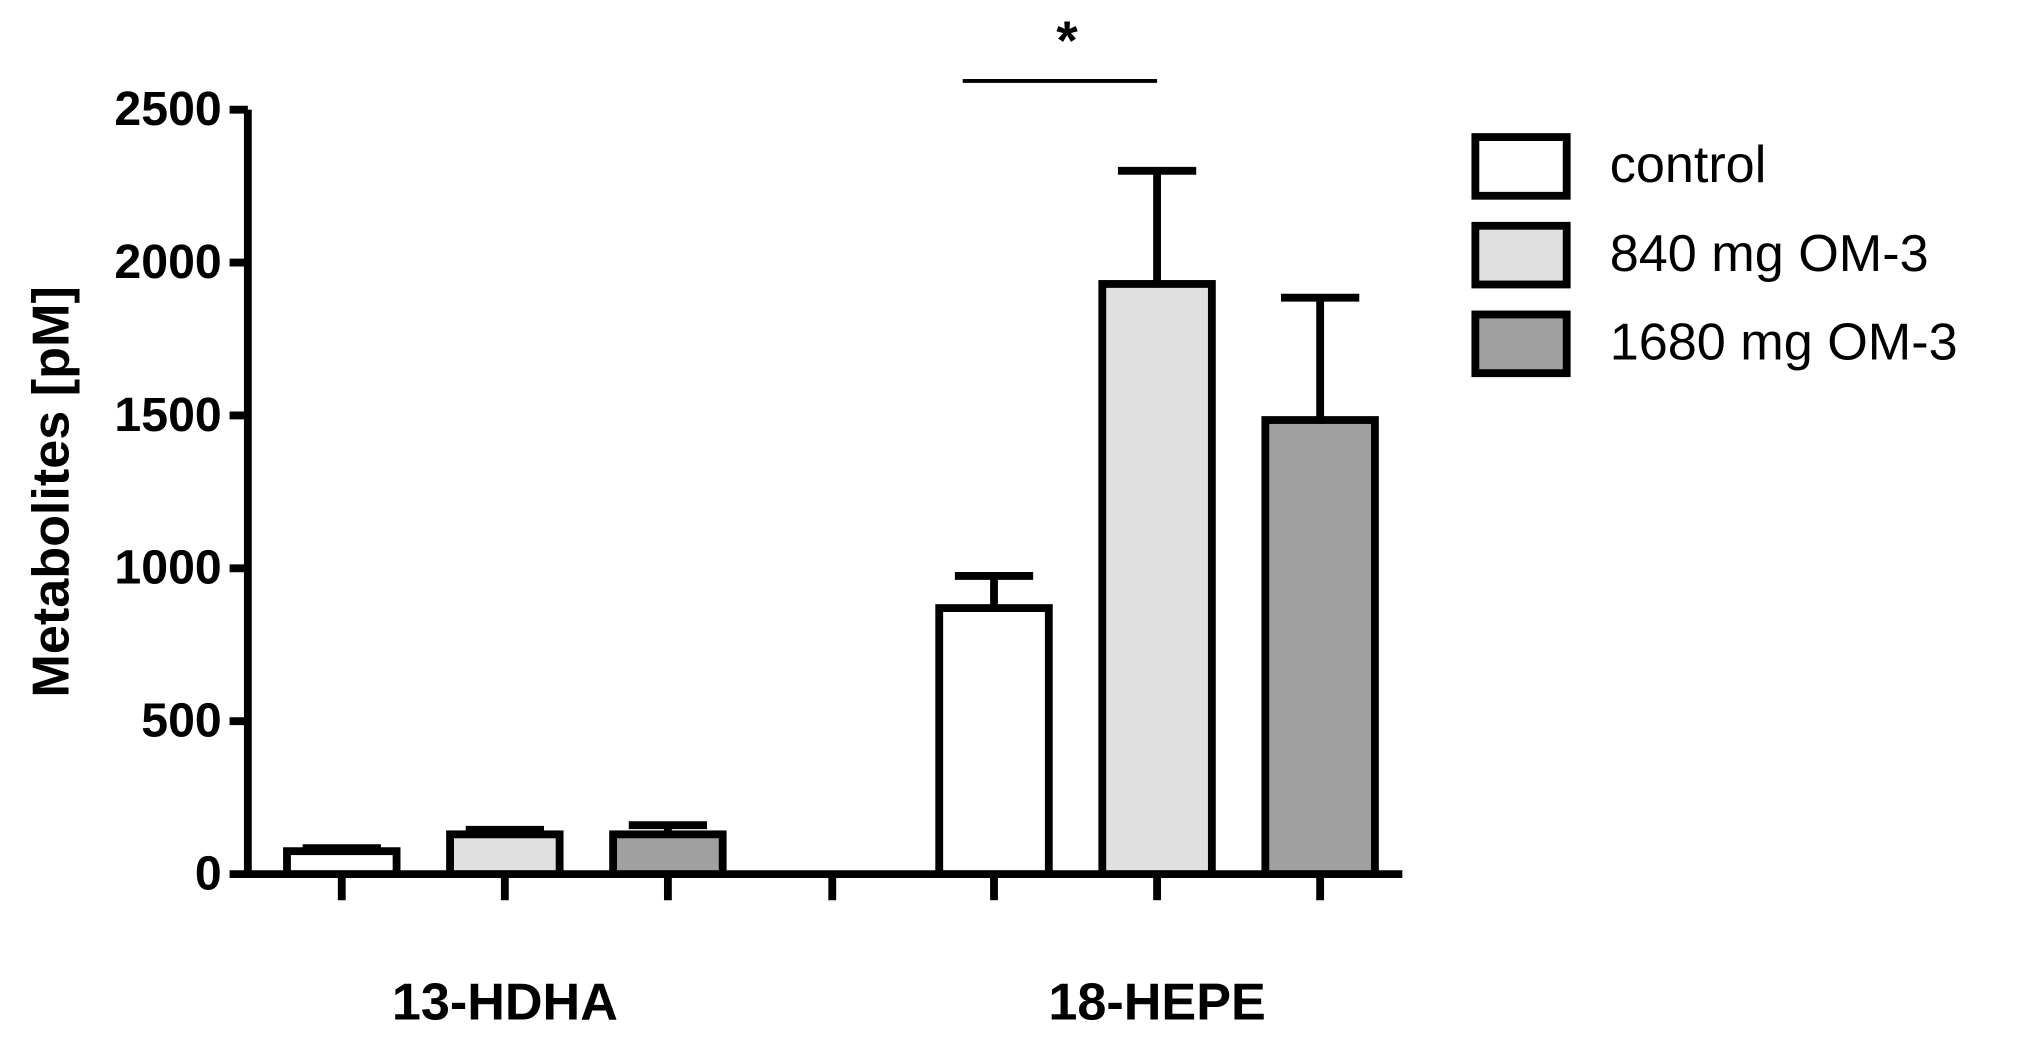 This screenshot has height=1049, width=2035. What do you see at coordinates (167, 568) in the screenshot?
I see `y-tick-label: 1000` at bounding box center [167, 568].